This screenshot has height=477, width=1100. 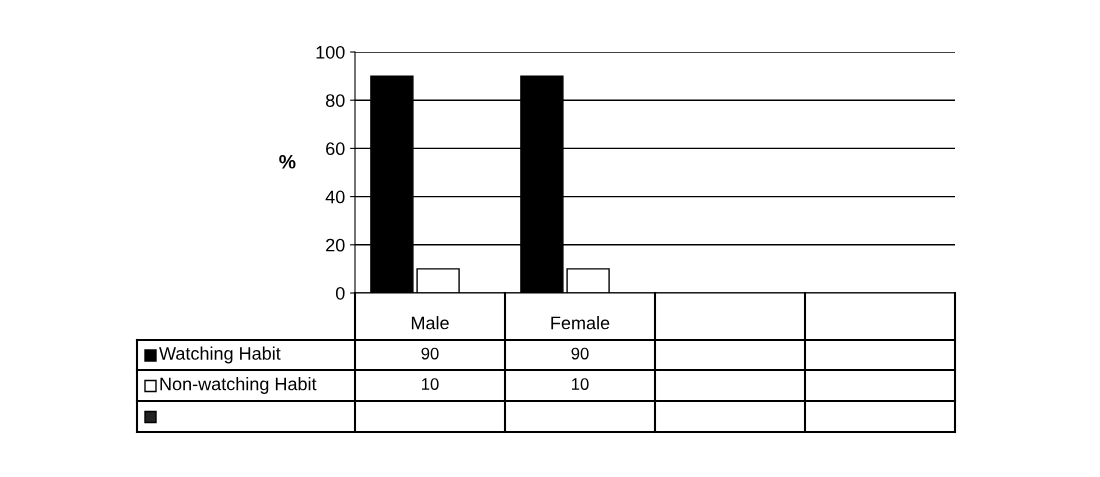 I want to click on y-tick-label: 100, so click(x=330, y=52).